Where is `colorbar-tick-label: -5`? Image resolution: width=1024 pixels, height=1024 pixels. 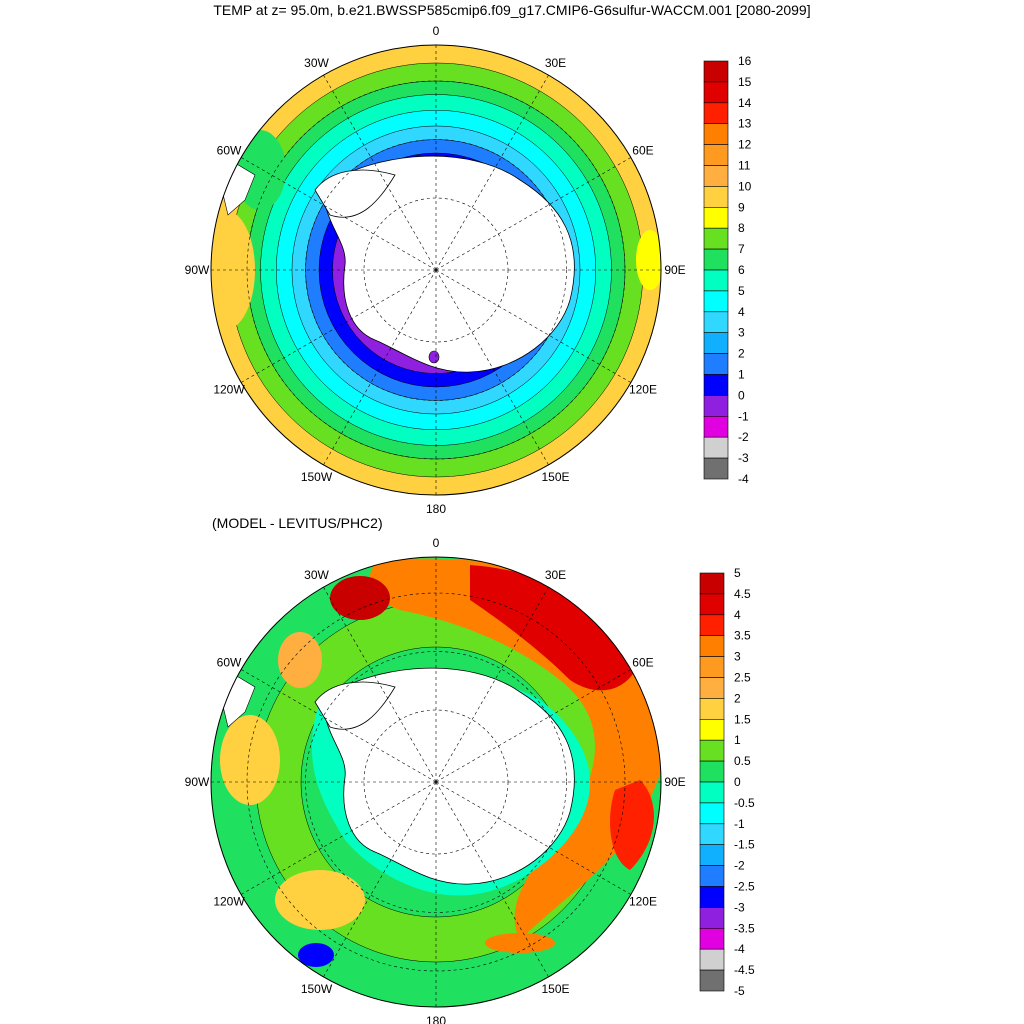 colorbar-tick-label: -5 is located at coordinates (739, 991).